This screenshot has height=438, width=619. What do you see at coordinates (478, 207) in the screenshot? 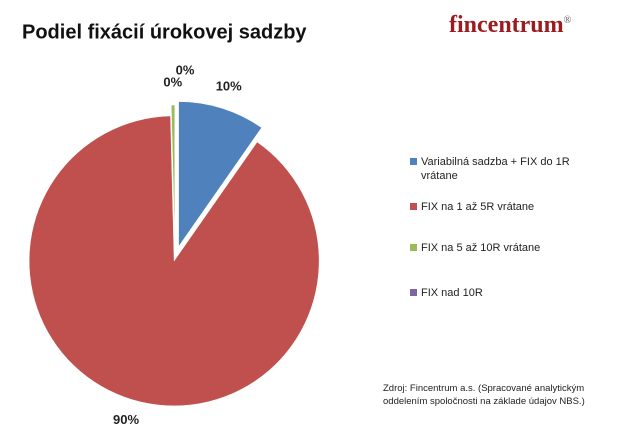
I see `legend-label: FIX na 1 až 5R vrátane` at bounding box center [478, 207].